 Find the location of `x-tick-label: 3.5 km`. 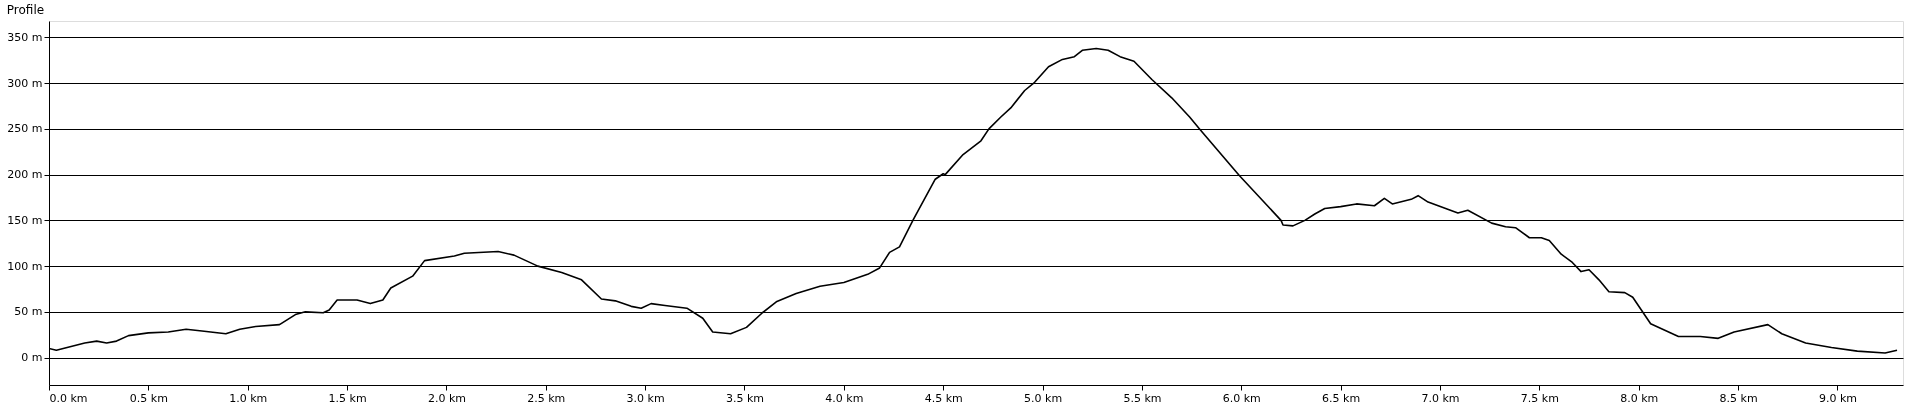

x-tick-label: 3.5 km is located at coordinates (745, 398).